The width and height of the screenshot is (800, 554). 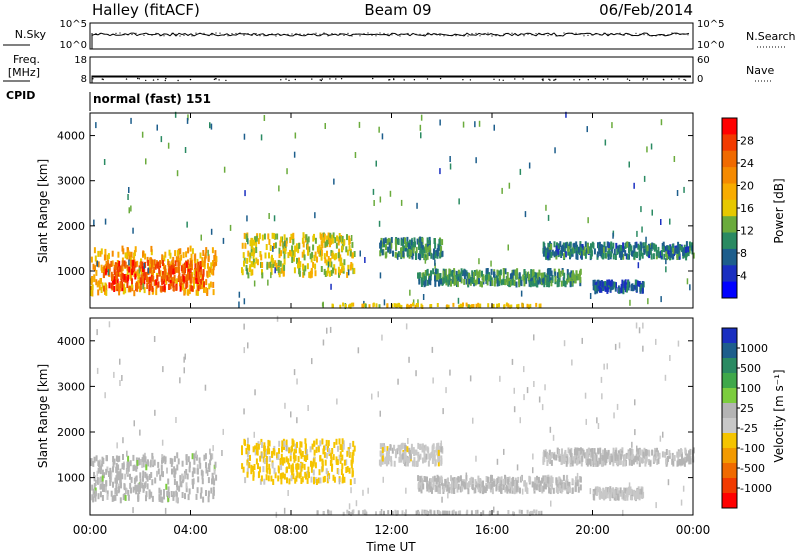 What do you see at coordinates (391, 79) in the screenshot?
I see `freq-trace` at bounding box center [391, 79].